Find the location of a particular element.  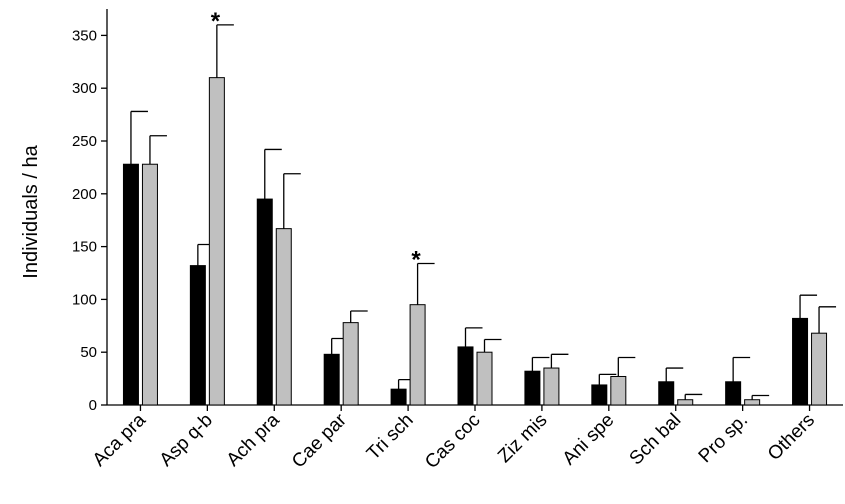

y-tick-label: 100 is located at coordinates (84, 299).